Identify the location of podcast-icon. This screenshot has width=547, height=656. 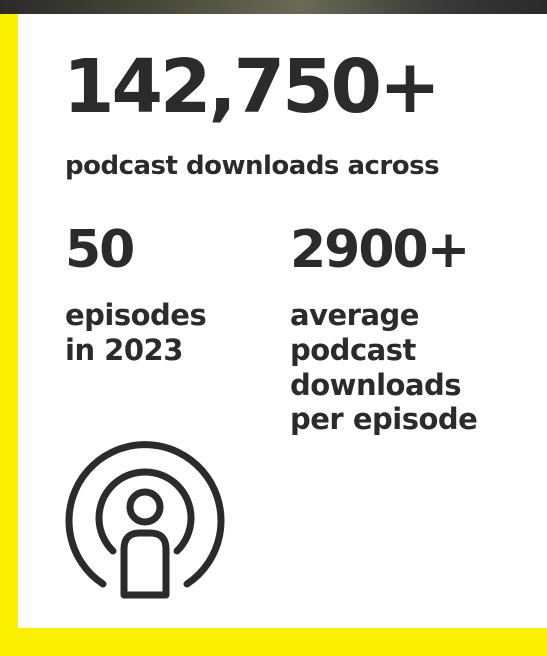
(145, 520).